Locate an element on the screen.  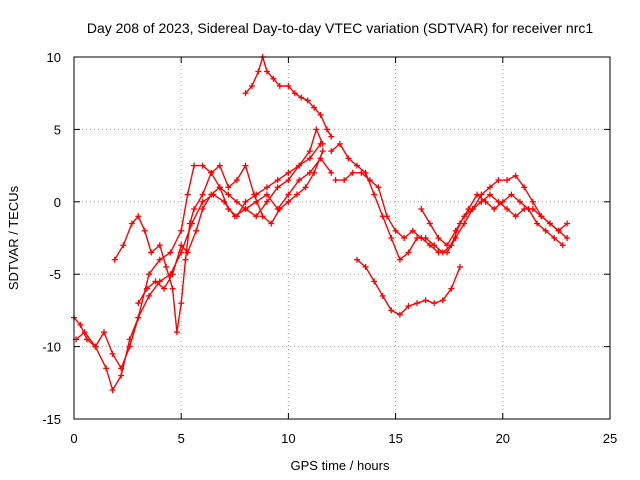
satellite-track-7-line is located at coordinates (451, 213).